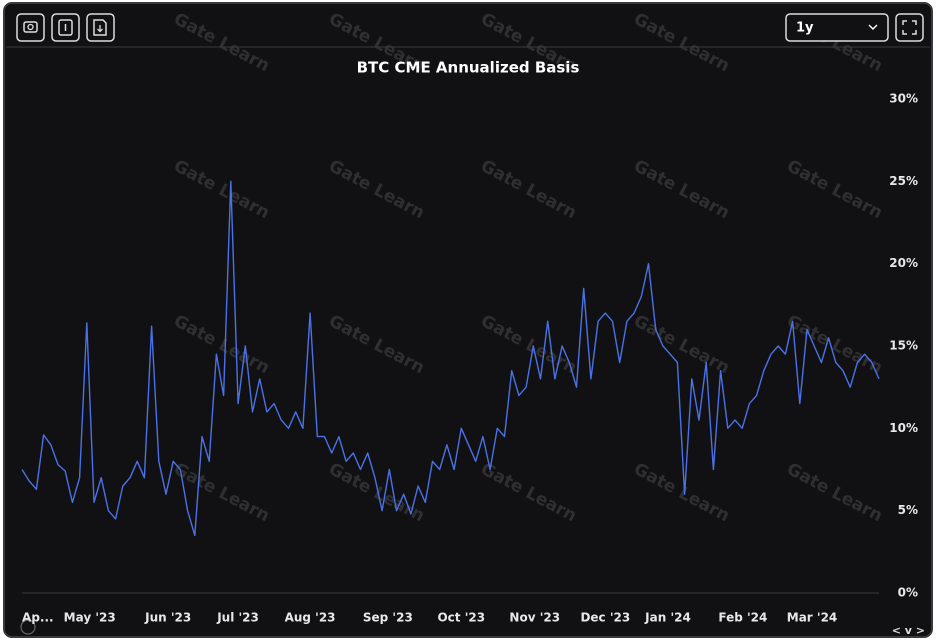 The width and height of the screenshot is (936, 640). Describe the element at coordinates (908, 630) in the screenshot. I see `range-control: < v >` at that location.